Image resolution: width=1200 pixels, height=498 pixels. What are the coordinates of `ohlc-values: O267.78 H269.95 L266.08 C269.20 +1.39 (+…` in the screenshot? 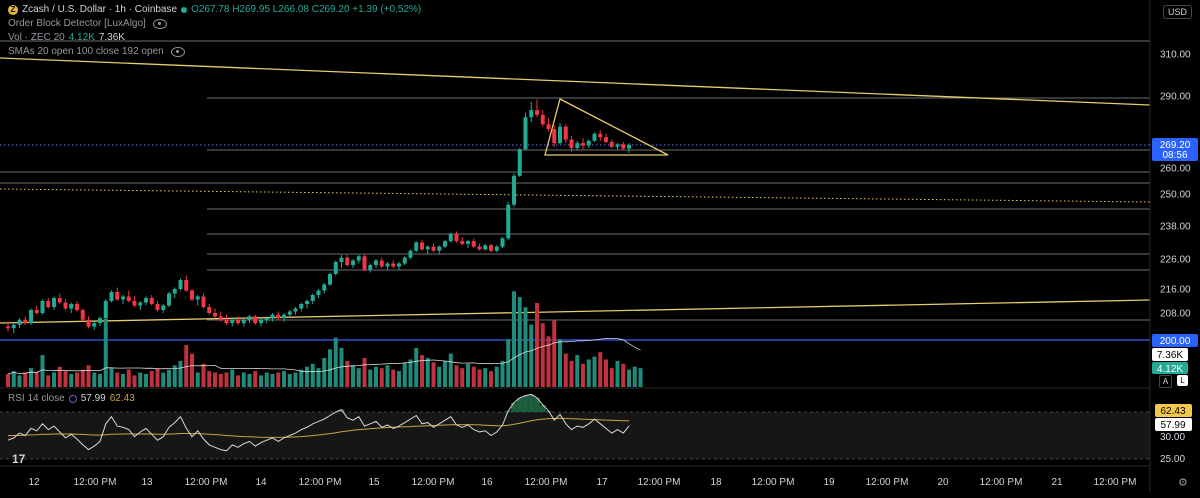 It's located at (306, 9).